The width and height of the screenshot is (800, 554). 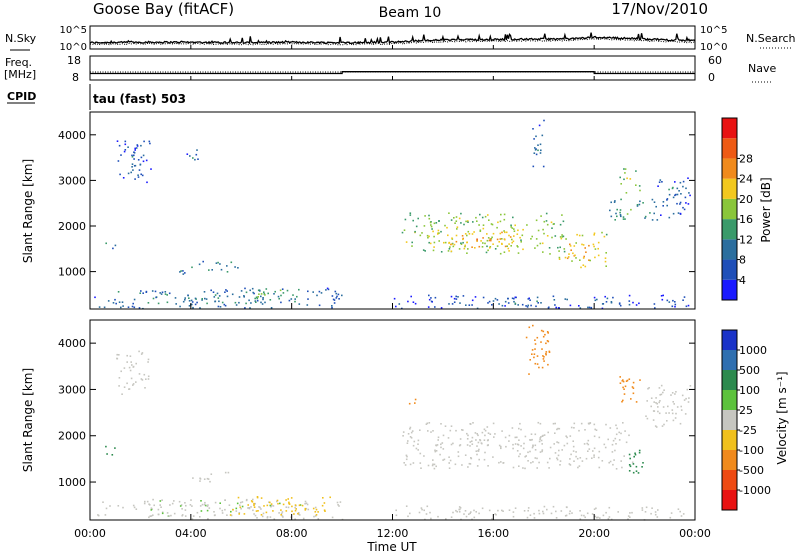 What do you see at coordinates (715, 60) in the screenshot?
I see `freq-right-tick-top: 60` at bounding box center [715, 60].